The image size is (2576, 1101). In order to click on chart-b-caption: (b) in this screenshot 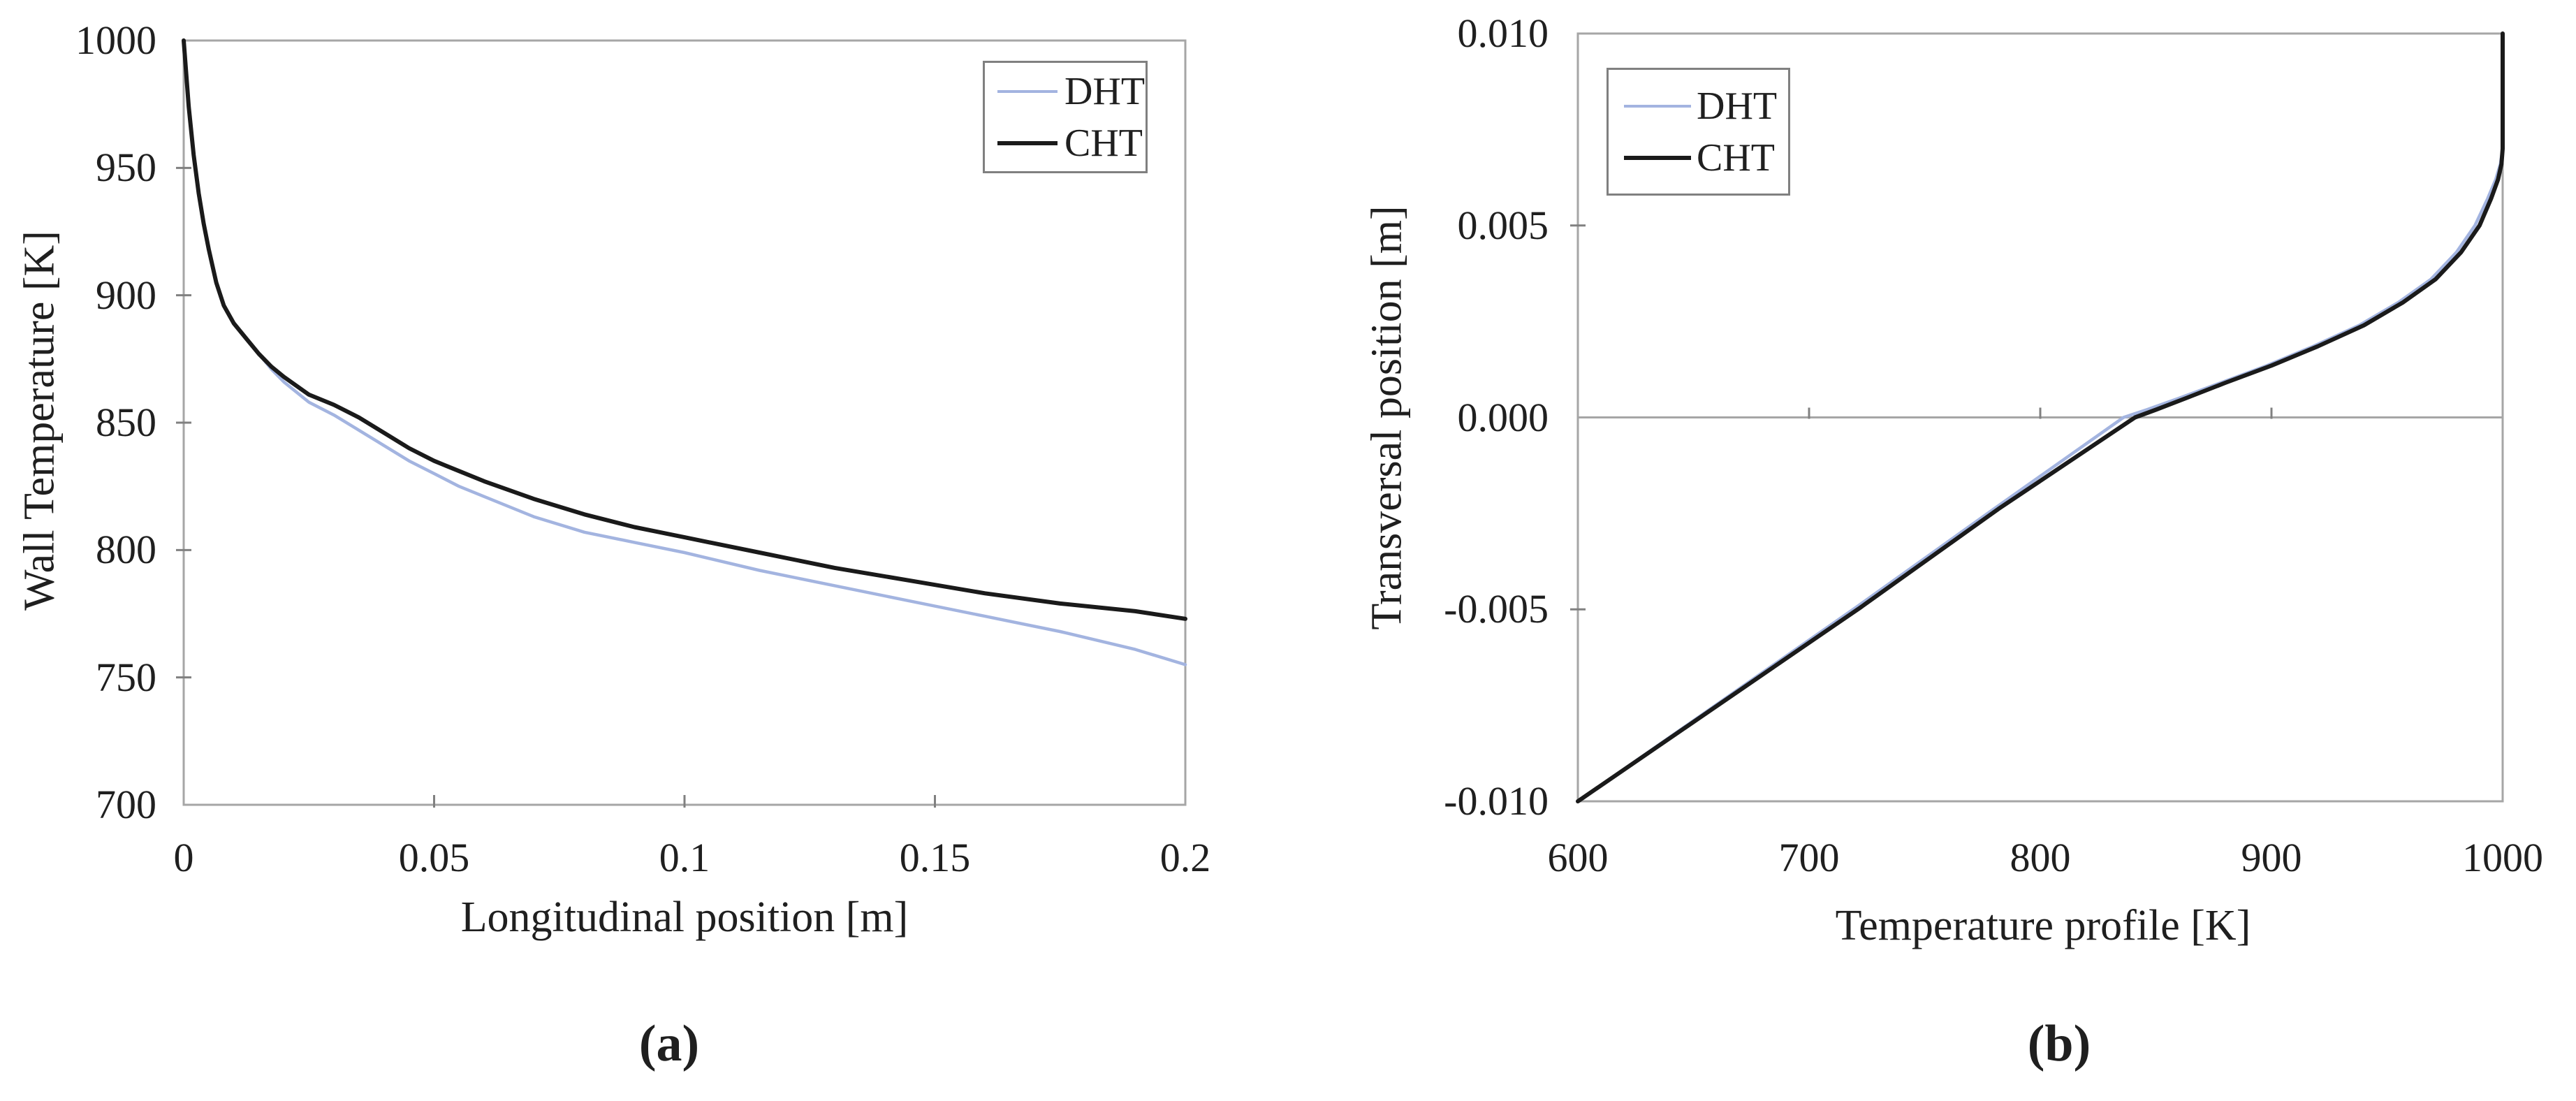, I will do `click(2059, 1044)`.